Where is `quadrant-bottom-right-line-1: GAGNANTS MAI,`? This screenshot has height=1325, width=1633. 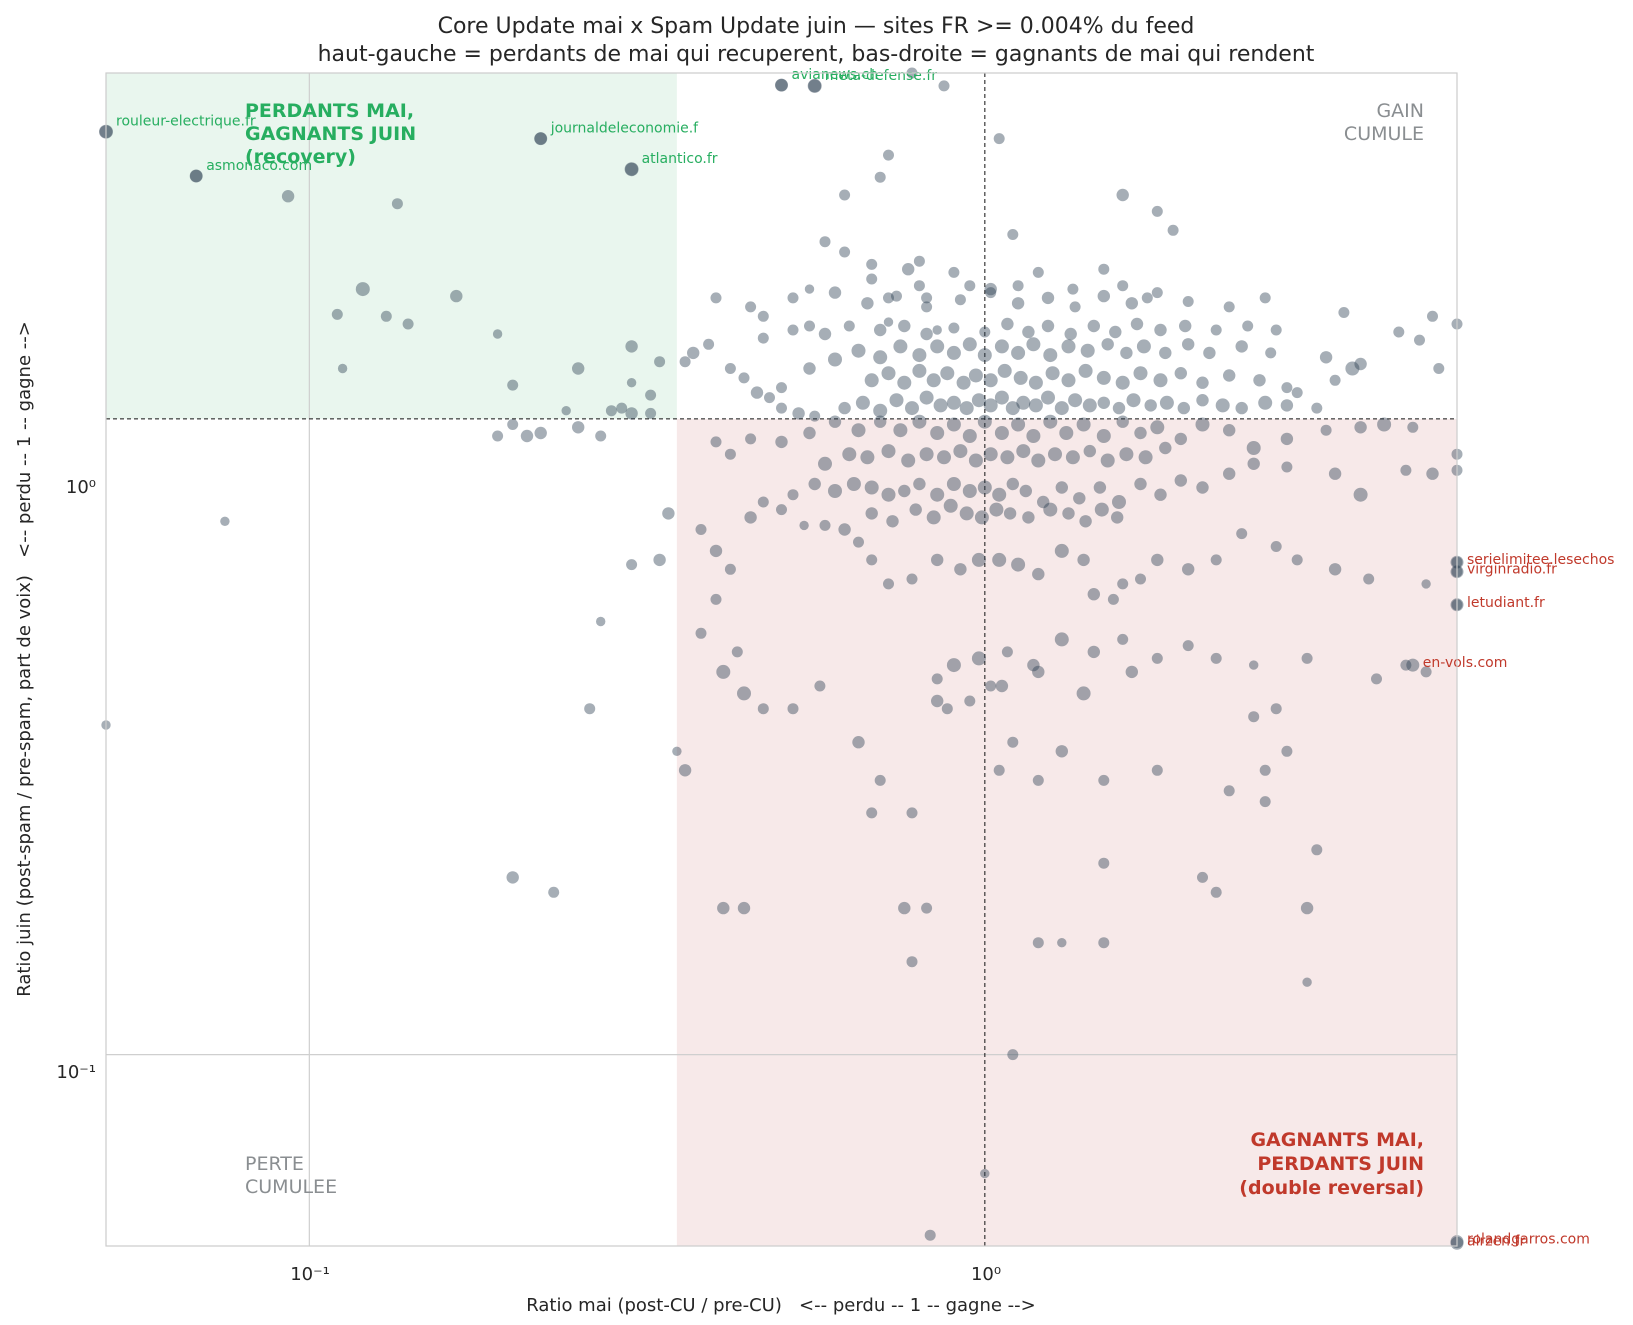 quadrant-bottom-right-line-1: GAGNANTS MAI, is located at coordinates (1337, 1140).